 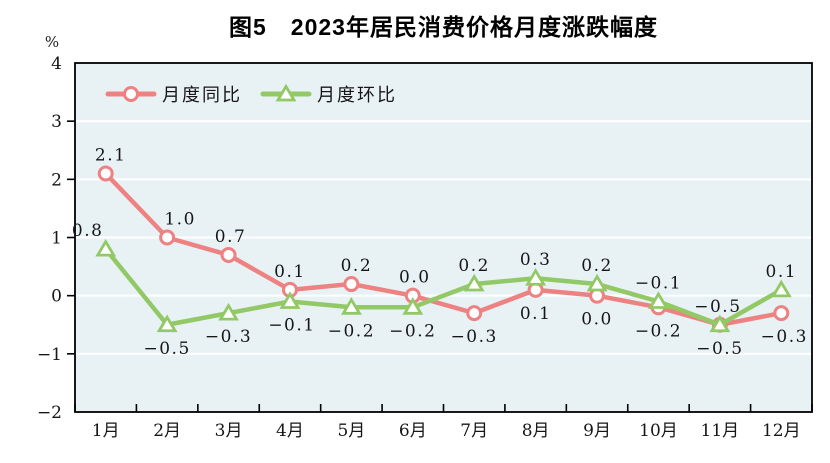 I want to click on data-label-月度同比: −0.5, so click(x=719, y=349).